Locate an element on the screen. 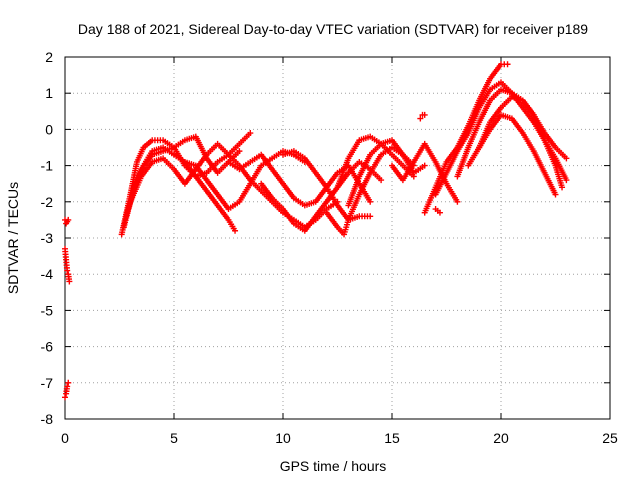 This screenshot has width=640, height=480. y-tick-labels: 2 1 0 -1 -2 -3 -4 -5 -6 -7 -8 is located at coordinates (47, 238).